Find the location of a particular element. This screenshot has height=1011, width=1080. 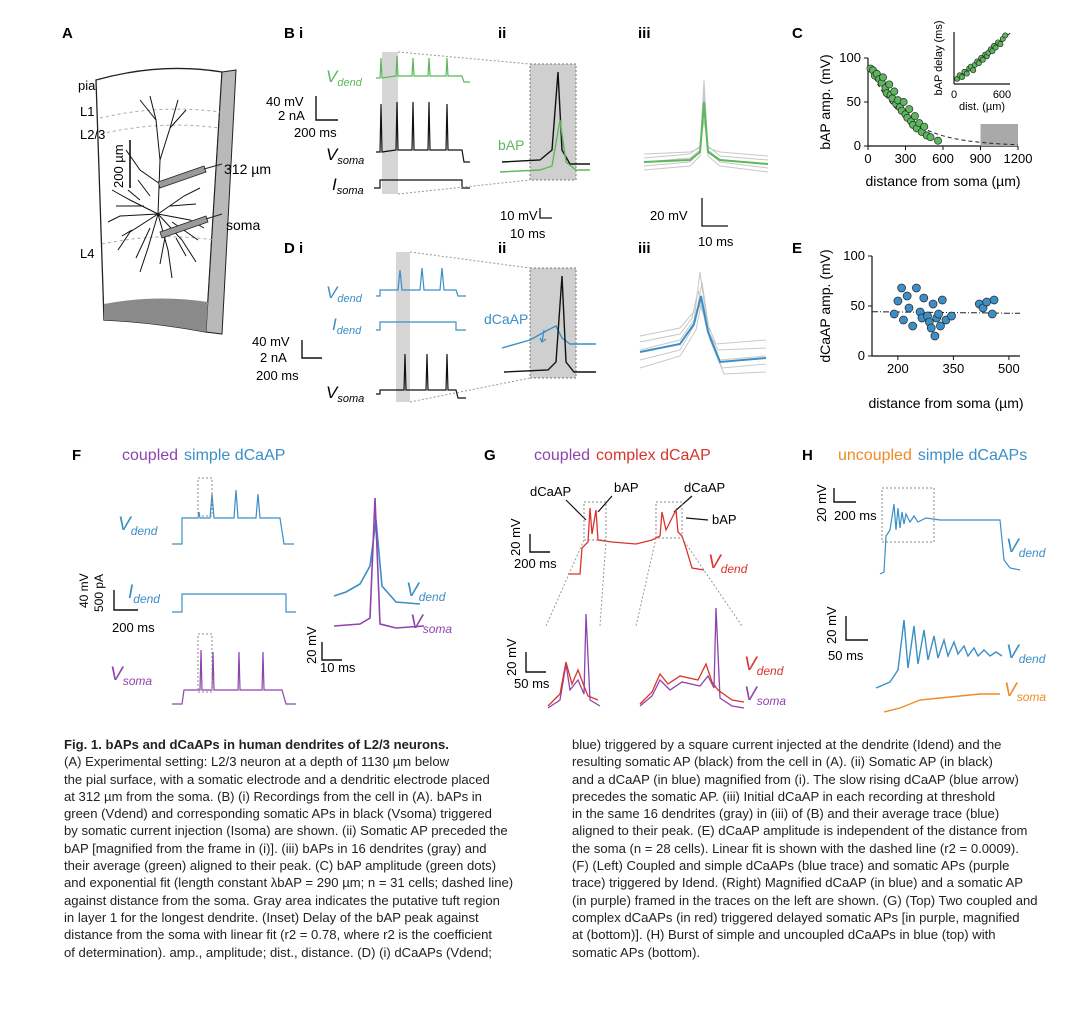

y-tick-label: 50 is located at coordinates (854, 101).